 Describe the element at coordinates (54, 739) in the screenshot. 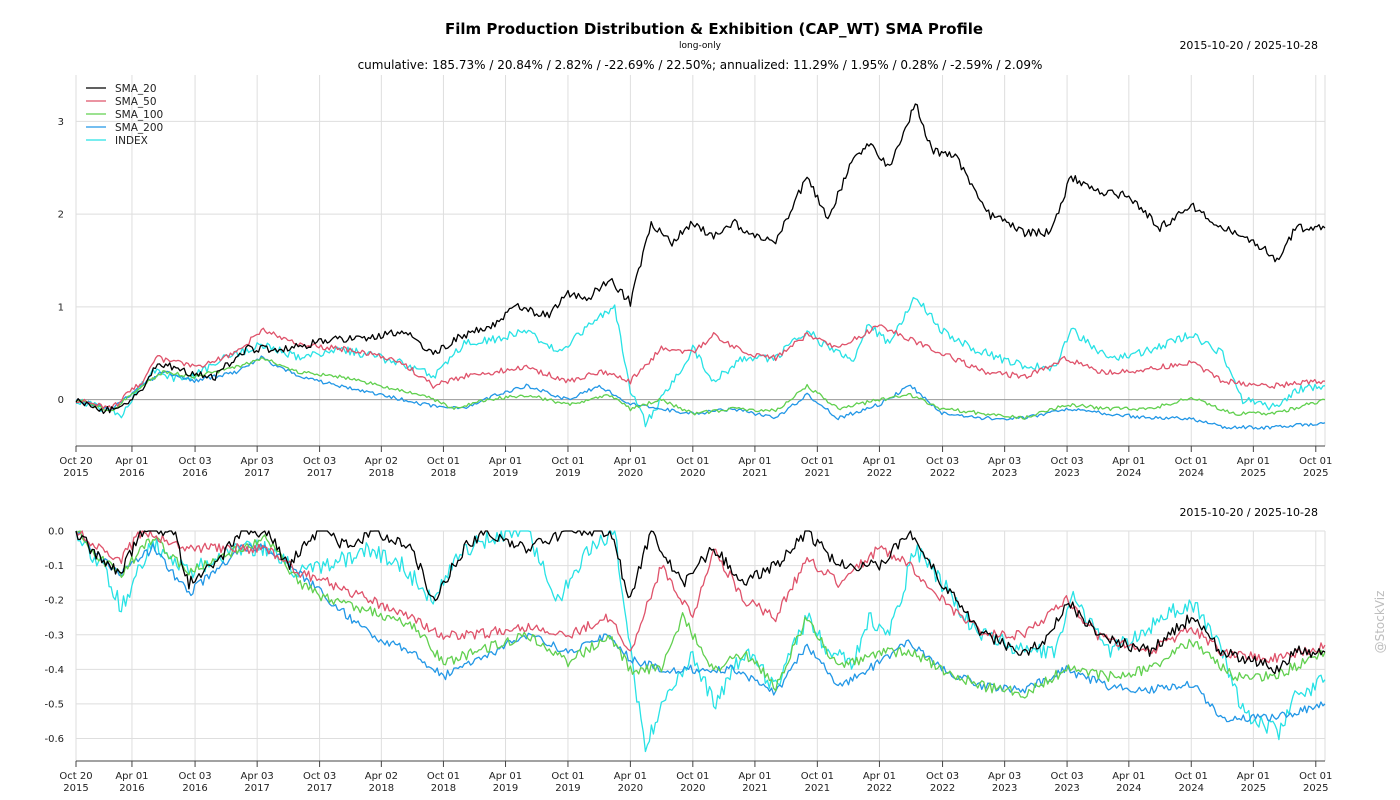

I see `y-tick-label: -0.6` at that location.